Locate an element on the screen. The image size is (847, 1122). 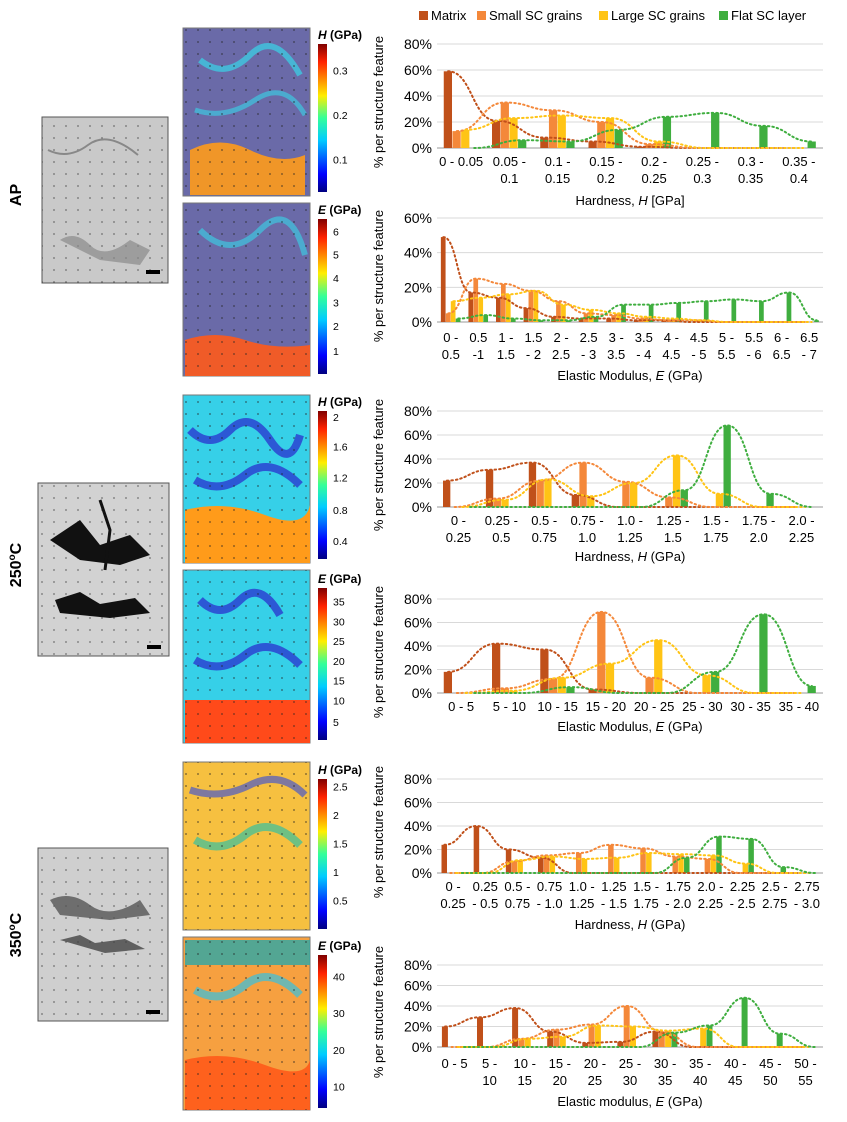
colorbar-title: E (GPa) is located at coordinates (339, 946).